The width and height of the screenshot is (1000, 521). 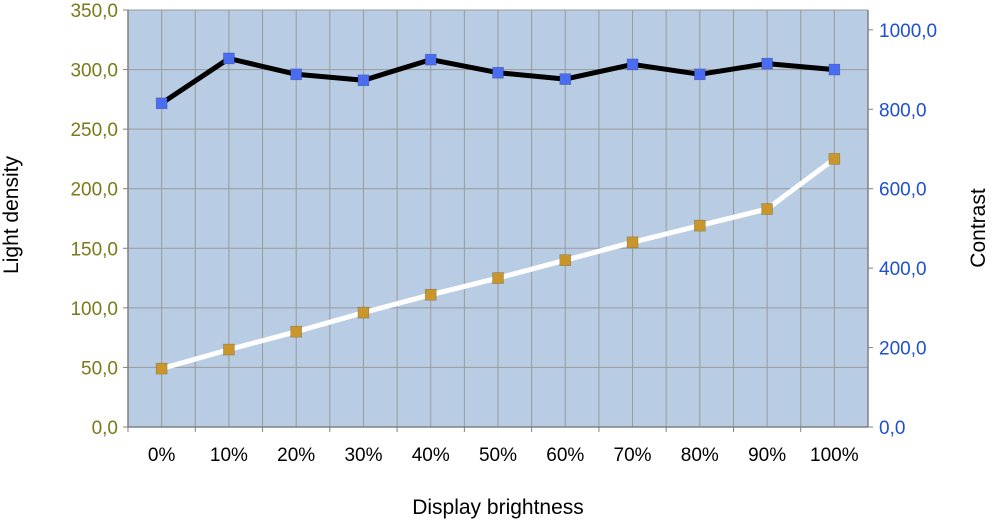 What do you see at coordinates (94, 190) in the screenshot?
I see `left-tick-label: 200,0` at bounding box center [94, 190].